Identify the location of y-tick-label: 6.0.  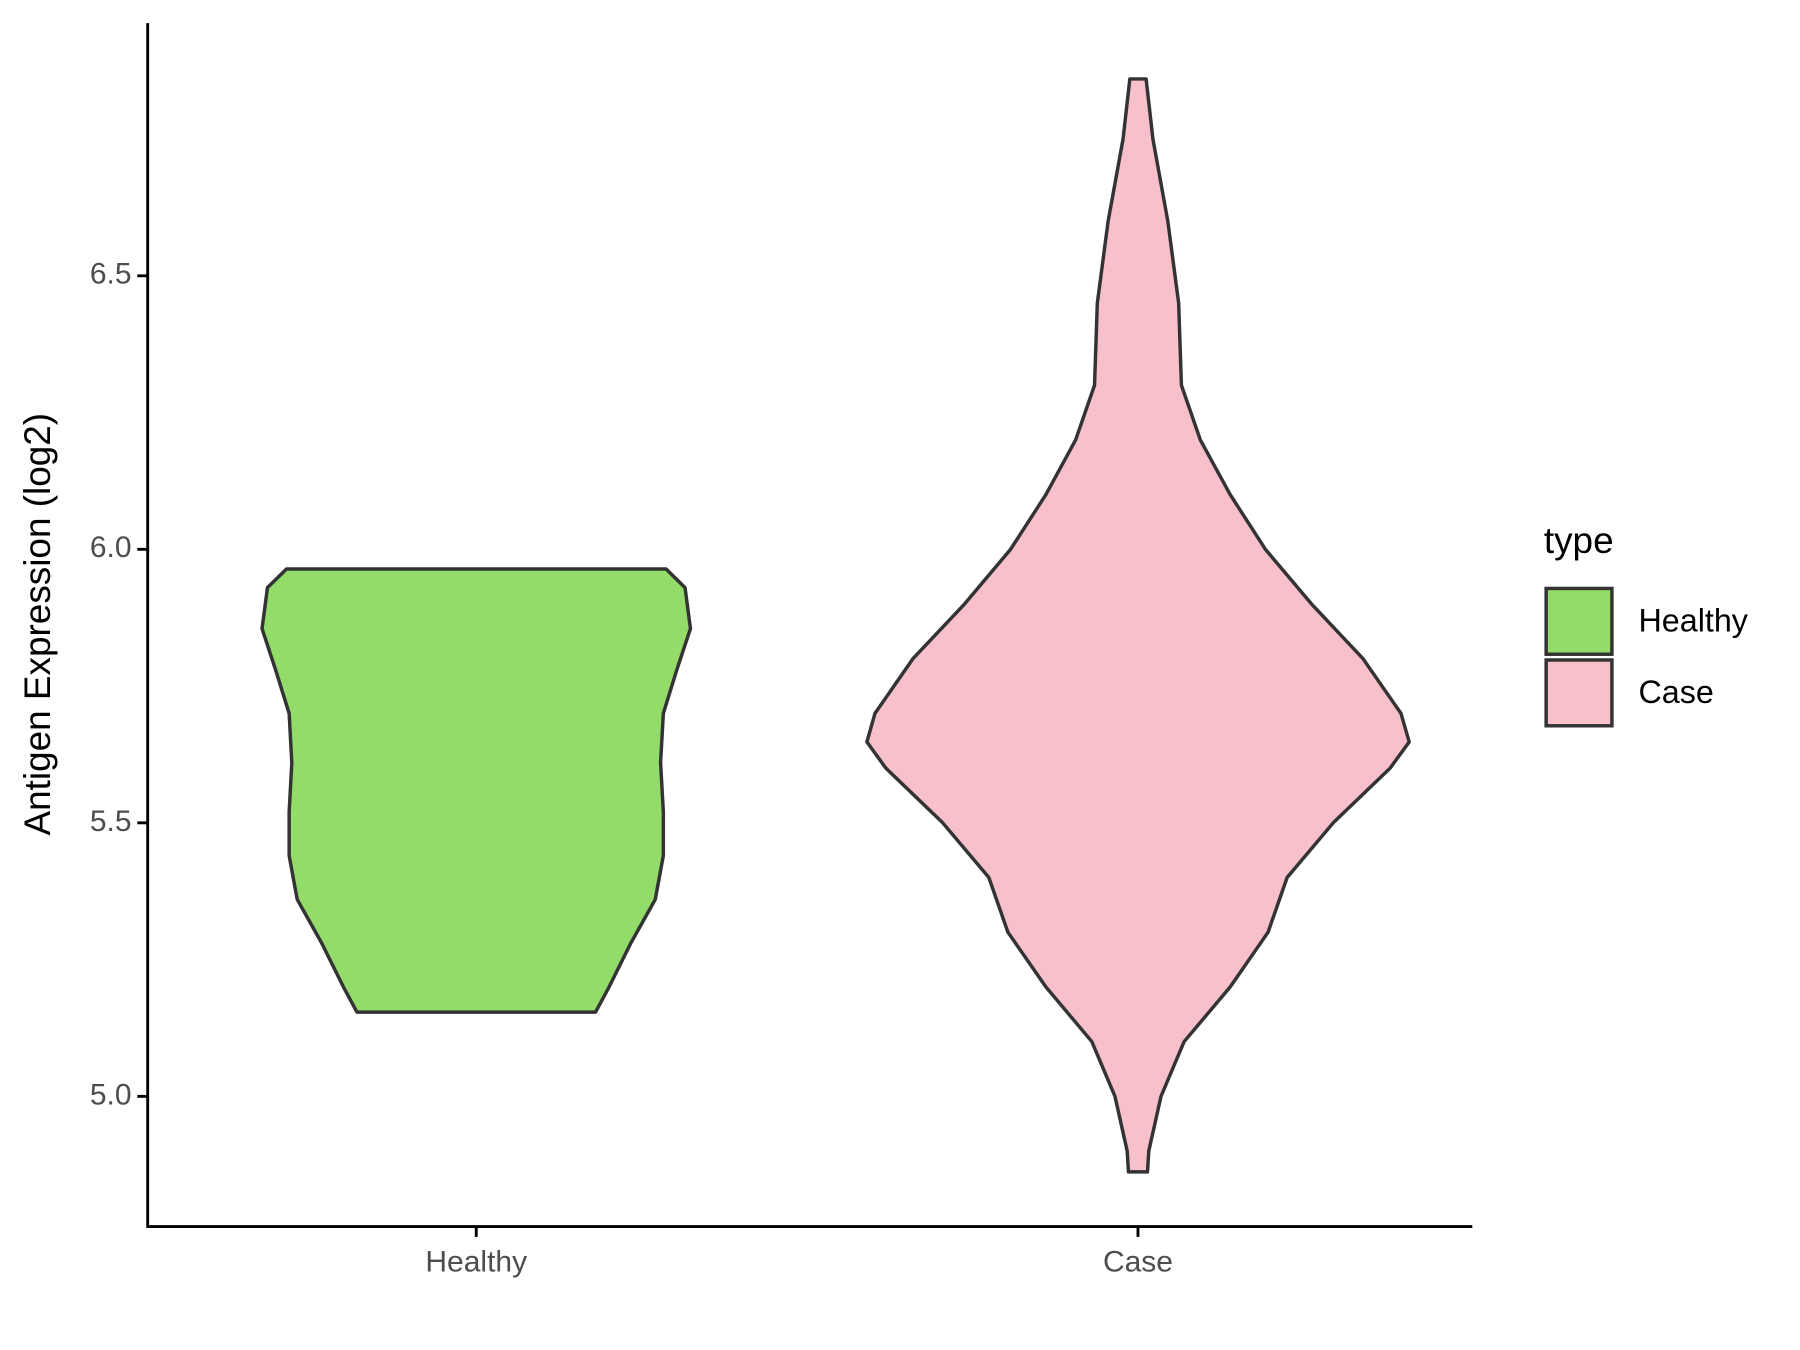
(111, 547).